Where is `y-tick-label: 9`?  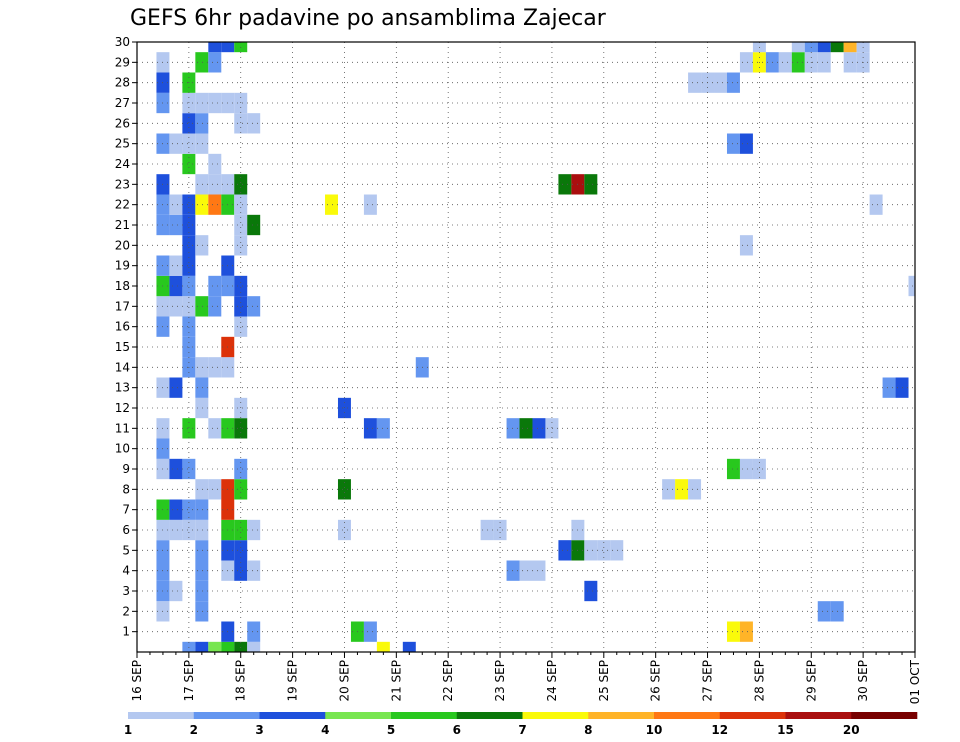
y-tick-label: 9 is located at coordinates (126, 469).